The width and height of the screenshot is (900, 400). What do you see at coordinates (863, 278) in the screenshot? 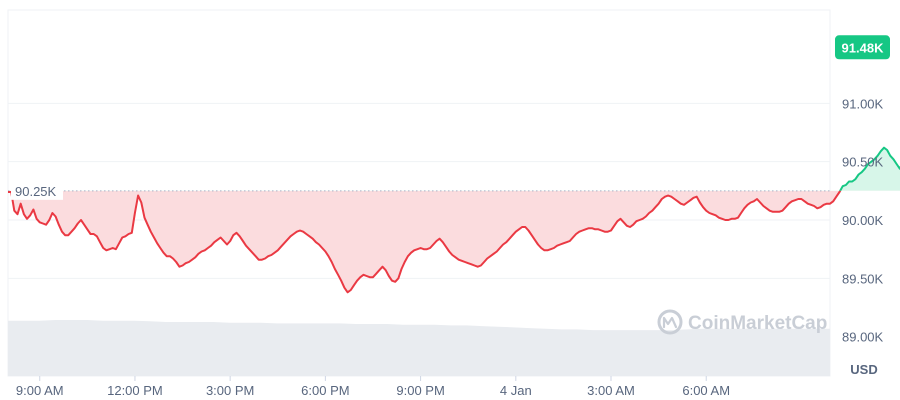
I see `y-tick-label: 89.50K` at bounding box center [863, 278].